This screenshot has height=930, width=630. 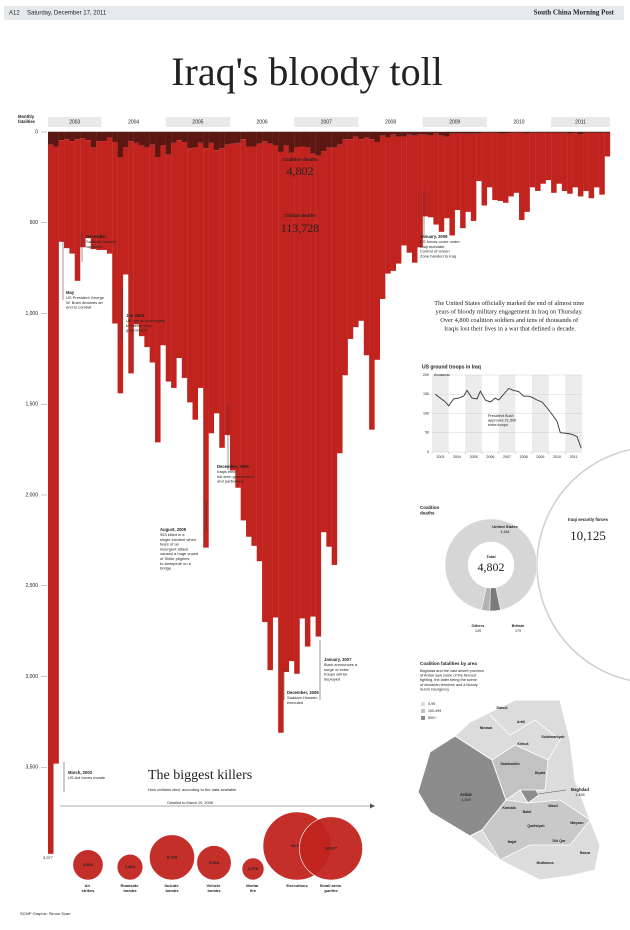 What do you see at coordinates (74, 122) in the screenshot?
I see `year-label: 2003` at bounding box center [74, 122].